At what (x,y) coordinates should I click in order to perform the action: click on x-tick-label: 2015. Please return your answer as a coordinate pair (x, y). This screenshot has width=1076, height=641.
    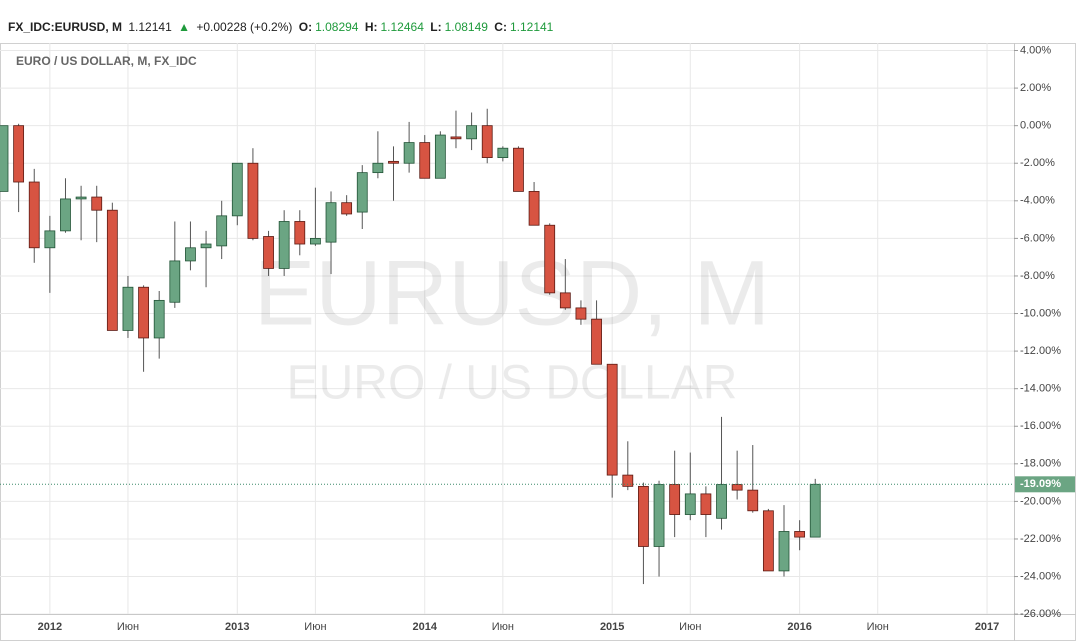
    Looking at the image, I should click on (612, 627).